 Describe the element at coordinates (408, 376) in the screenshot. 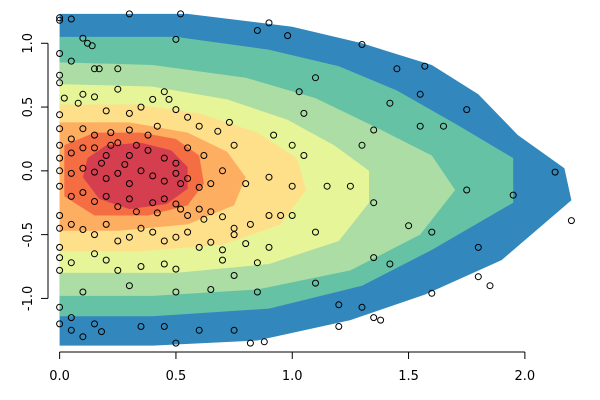

I see `x-tick-label: 1.5` at that location.